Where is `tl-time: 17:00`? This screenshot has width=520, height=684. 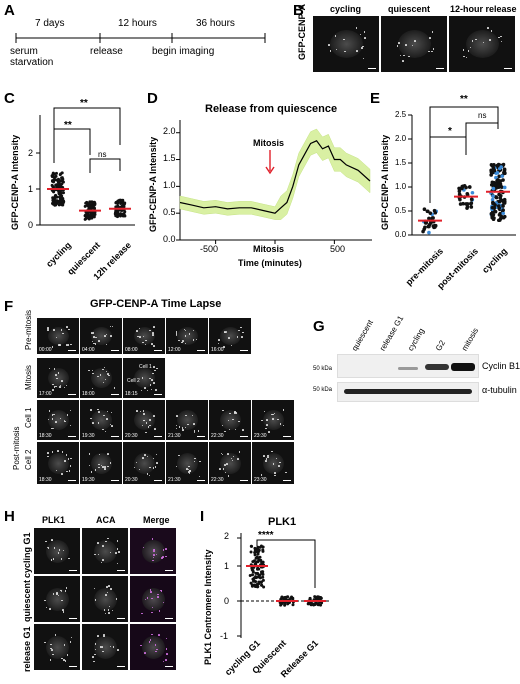 tl-time: 17:00 is located at coordinates (45, 394).